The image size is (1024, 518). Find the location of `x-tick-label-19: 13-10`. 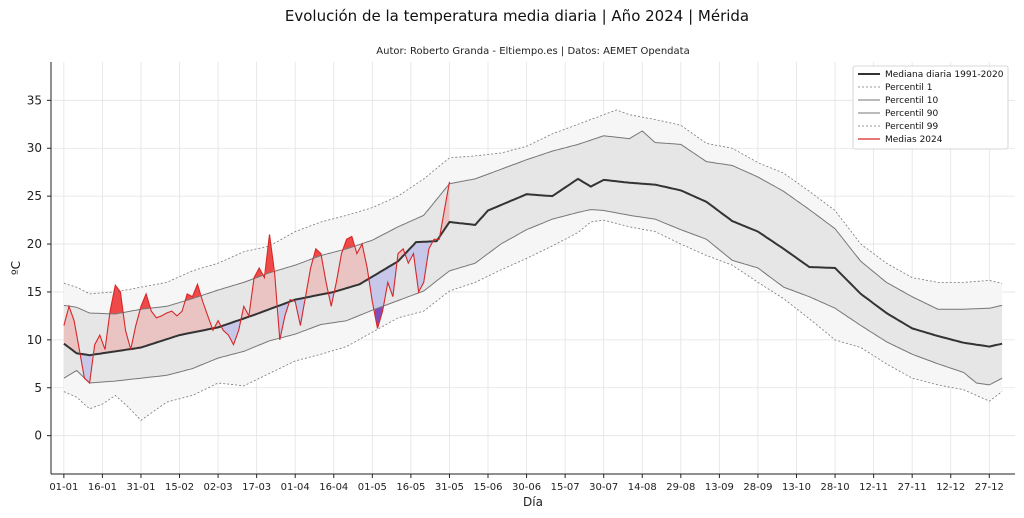

x-tick-label-19: 13-10 is located at coordinates (796, 487).